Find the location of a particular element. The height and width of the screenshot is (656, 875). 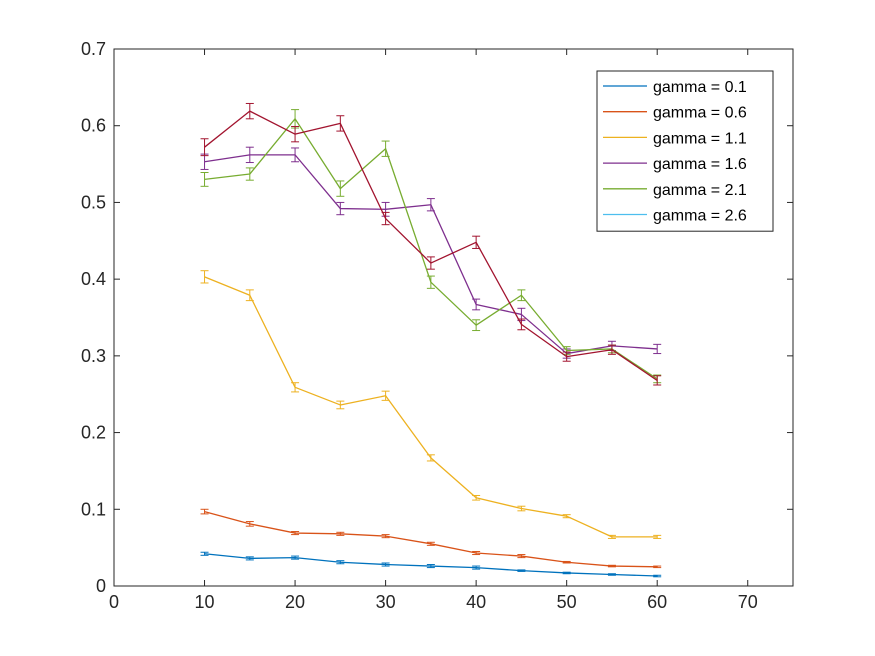

legend-entry: gamma = 2.1 is located at coordinates (675, 190).